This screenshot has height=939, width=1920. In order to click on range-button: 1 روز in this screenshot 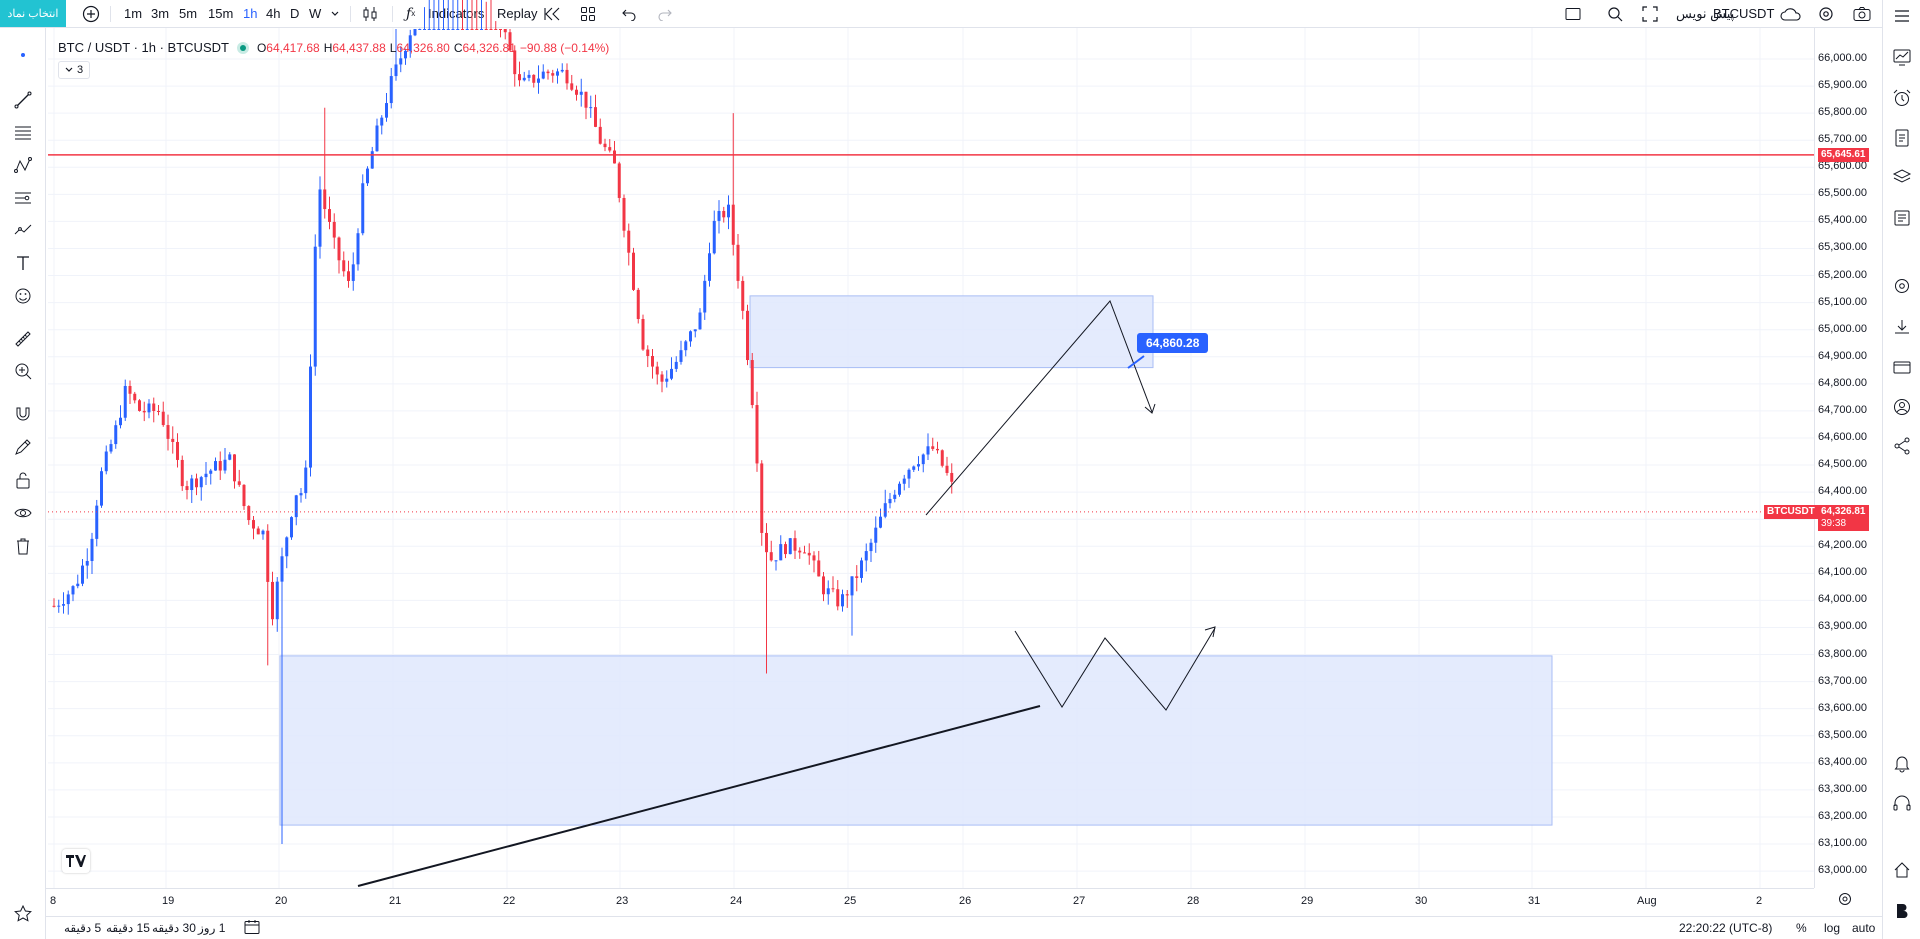, I will do `click(212, 928)`.